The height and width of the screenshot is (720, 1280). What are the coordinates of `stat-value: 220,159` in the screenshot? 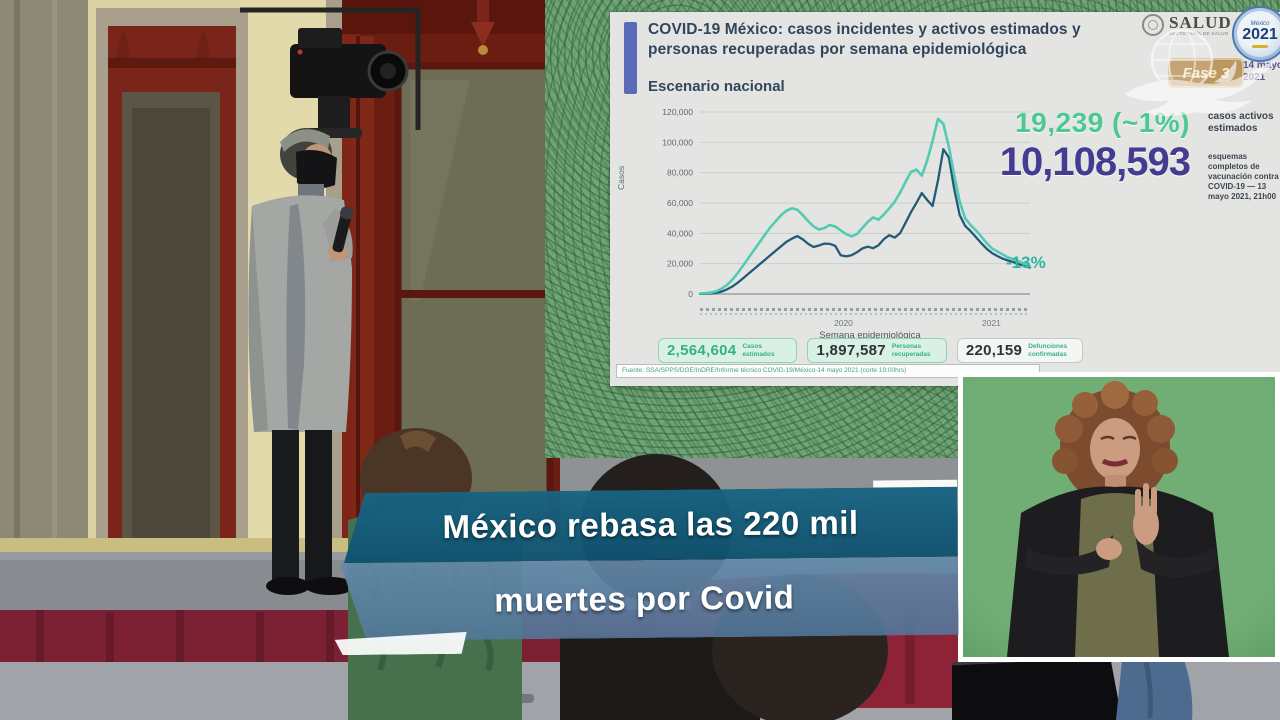 It's located at (994, 350).